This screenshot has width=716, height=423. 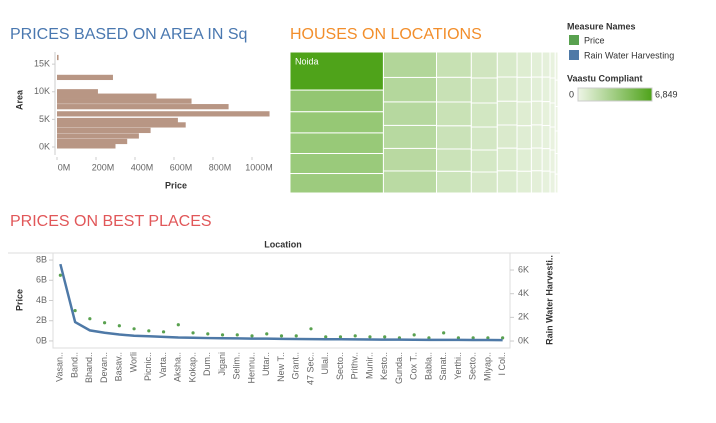 What do you see at coordinates (41, 259) in the screenshot?
I see `y-tick-label: 8B` at bounding box center [41, 259].